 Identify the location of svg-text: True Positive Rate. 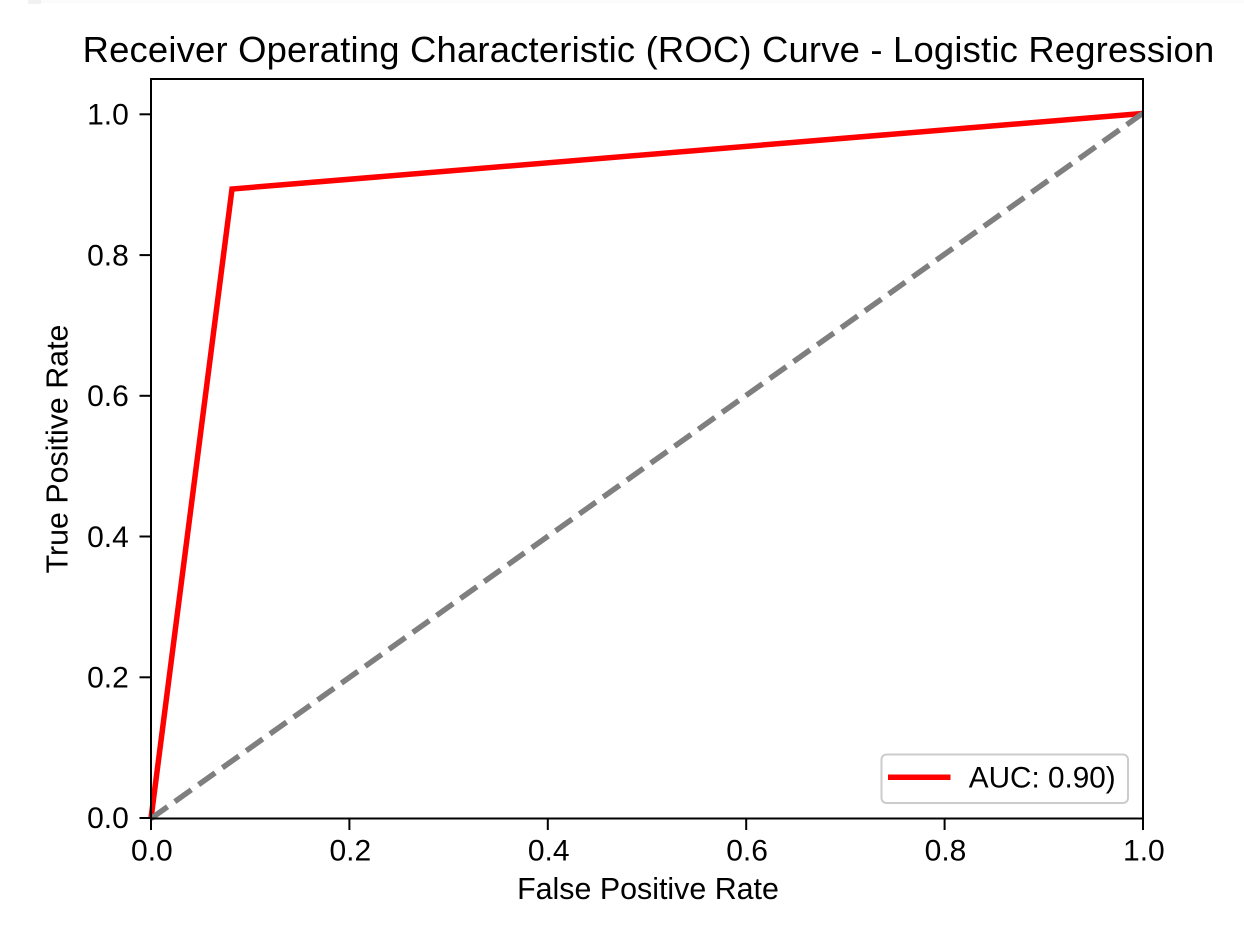
(58, 449).